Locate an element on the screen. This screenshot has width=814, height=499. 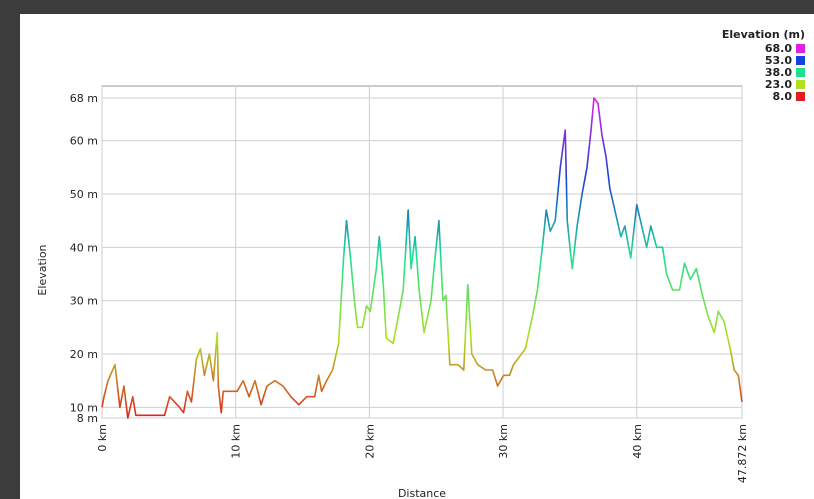
y-tick-label: 40 m is located at coordinates (84, 247).